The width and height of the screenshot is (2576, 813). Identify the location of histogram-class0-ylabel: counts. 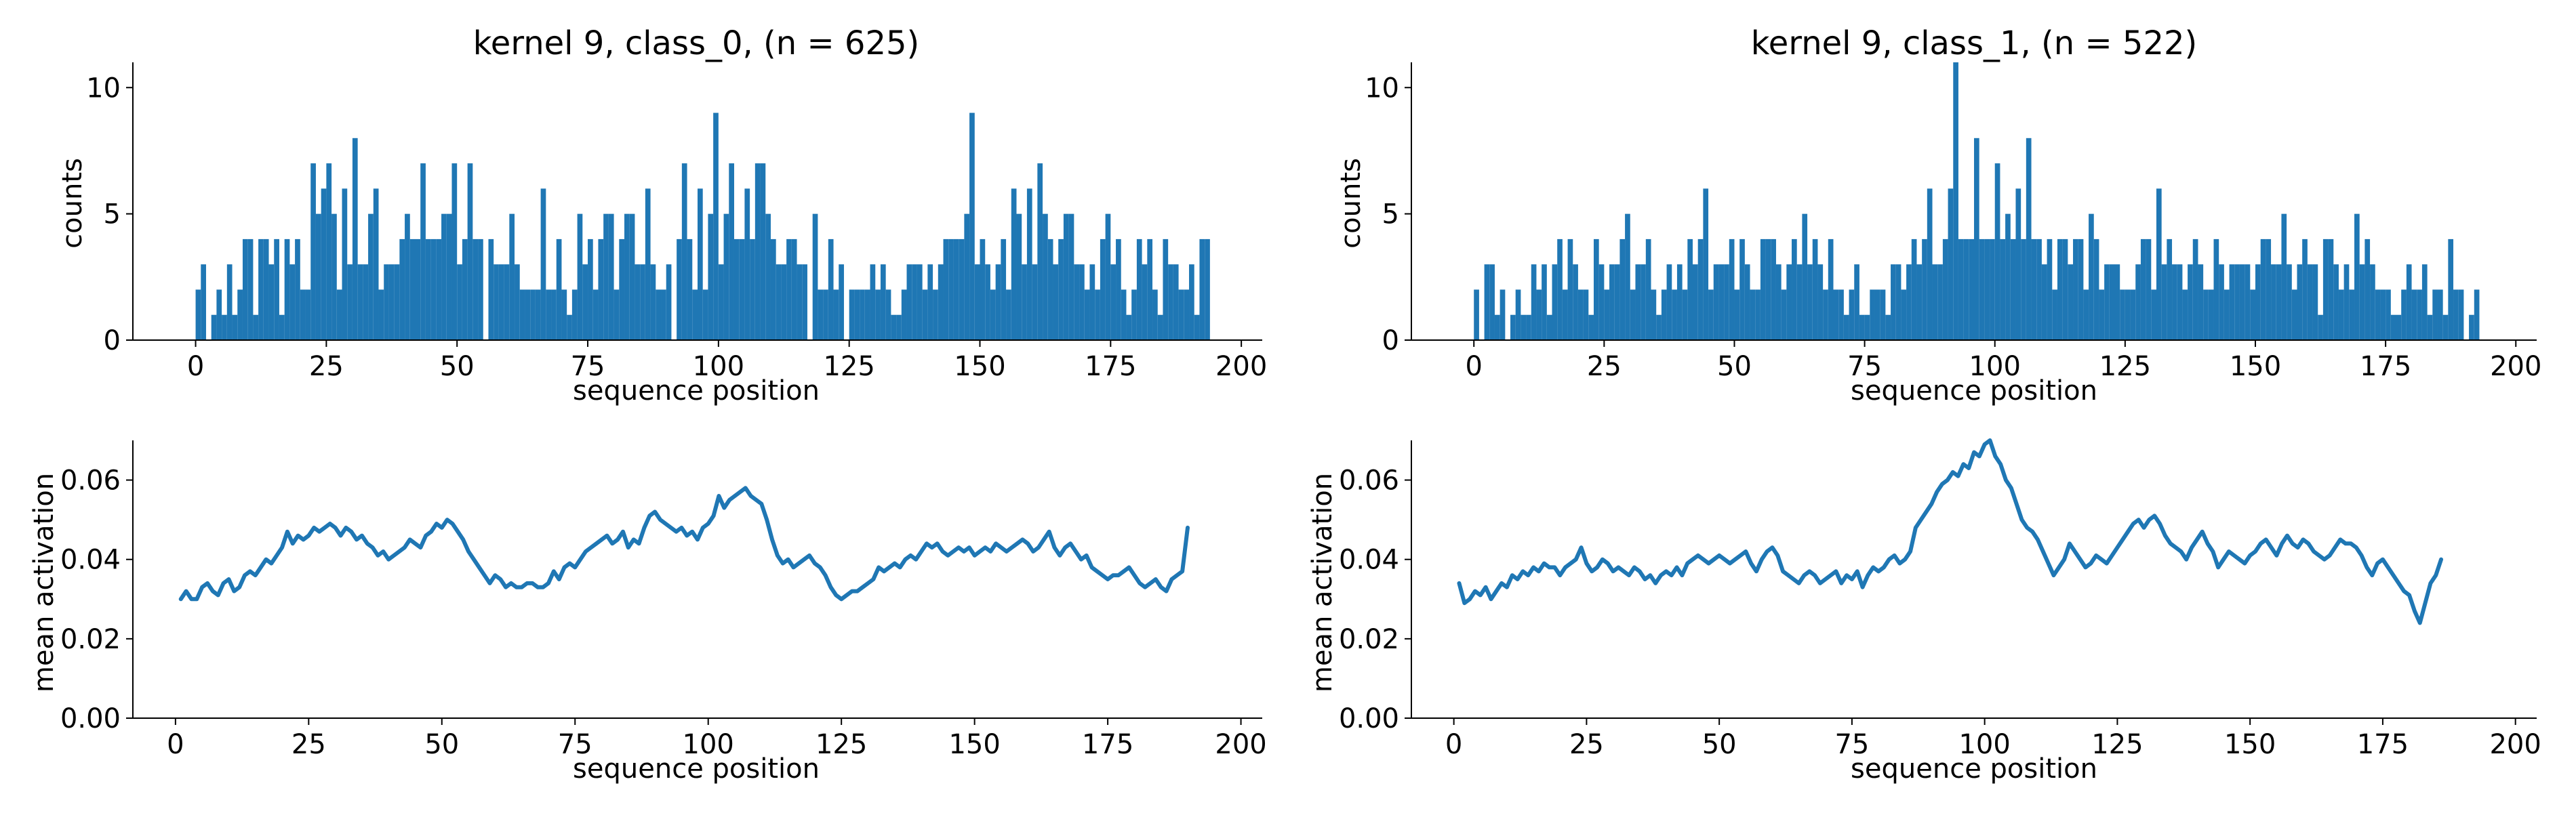
(72, 203).